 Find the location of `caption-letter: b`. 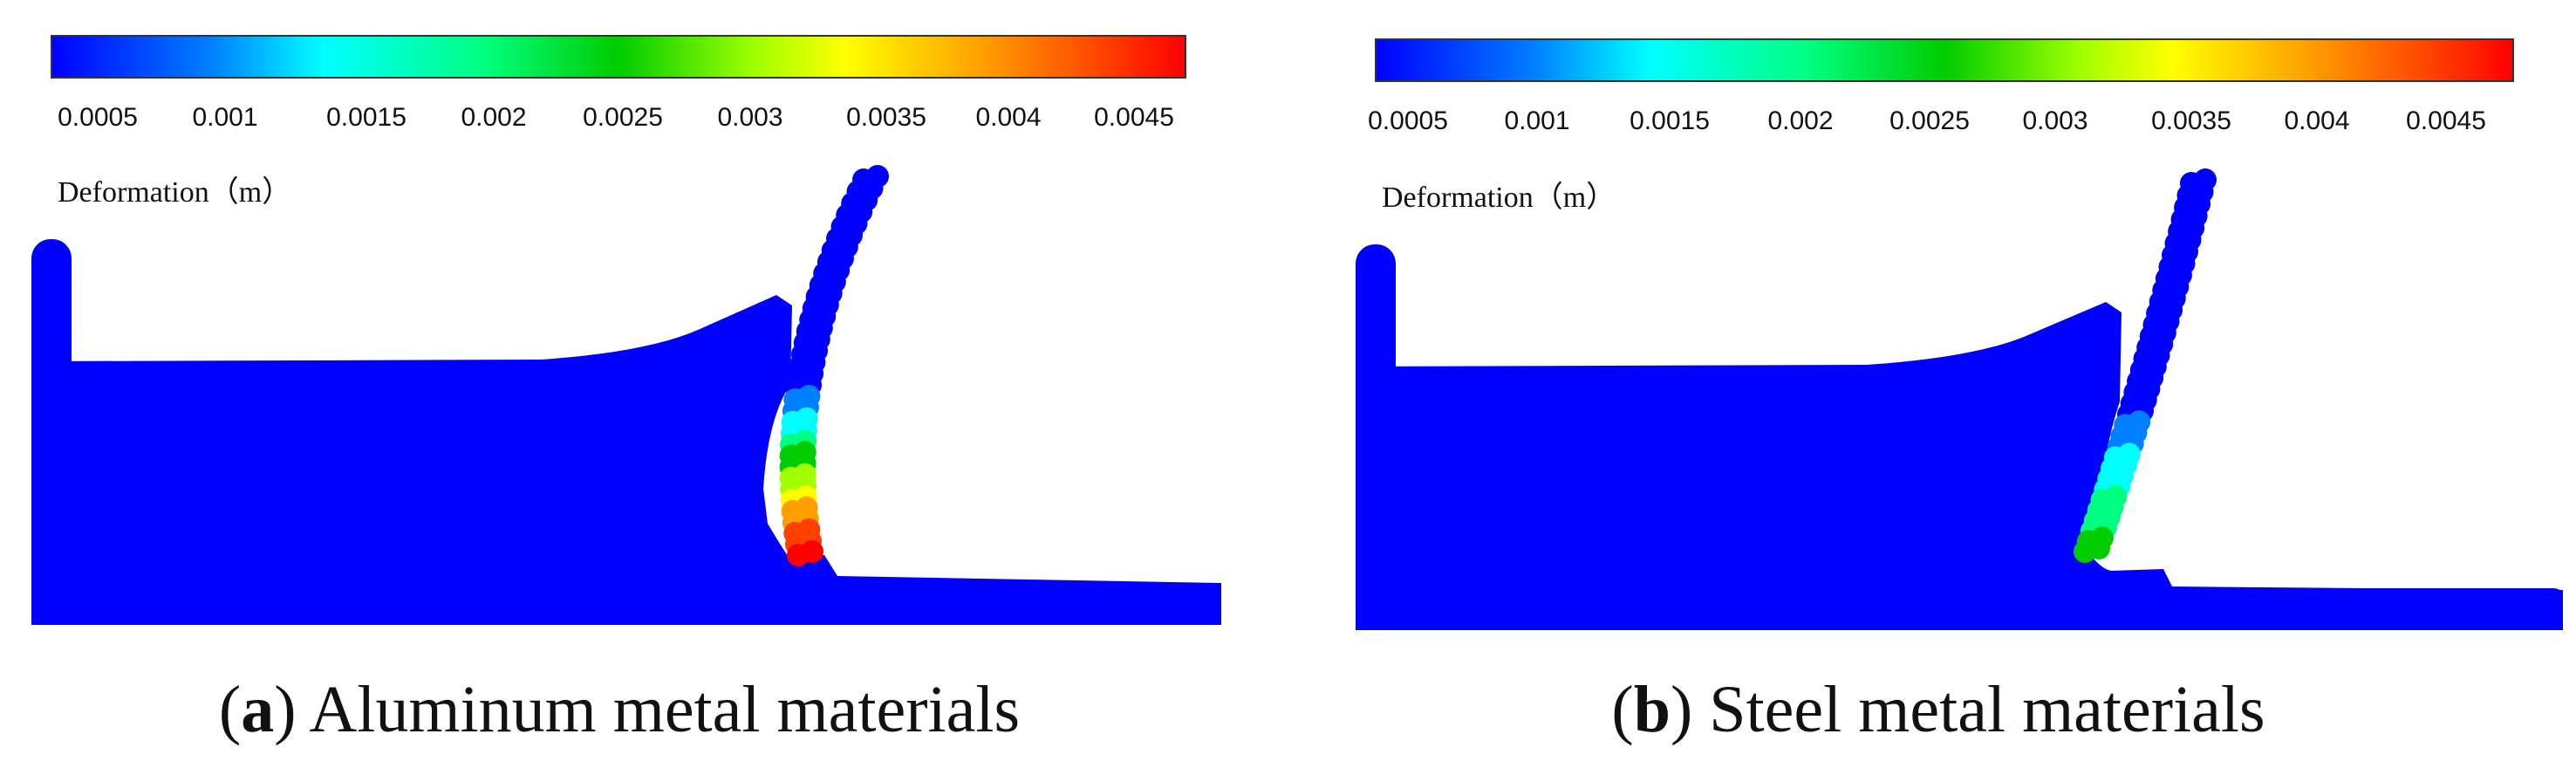

caption-letter: b is located at coordinates (1652, 709).